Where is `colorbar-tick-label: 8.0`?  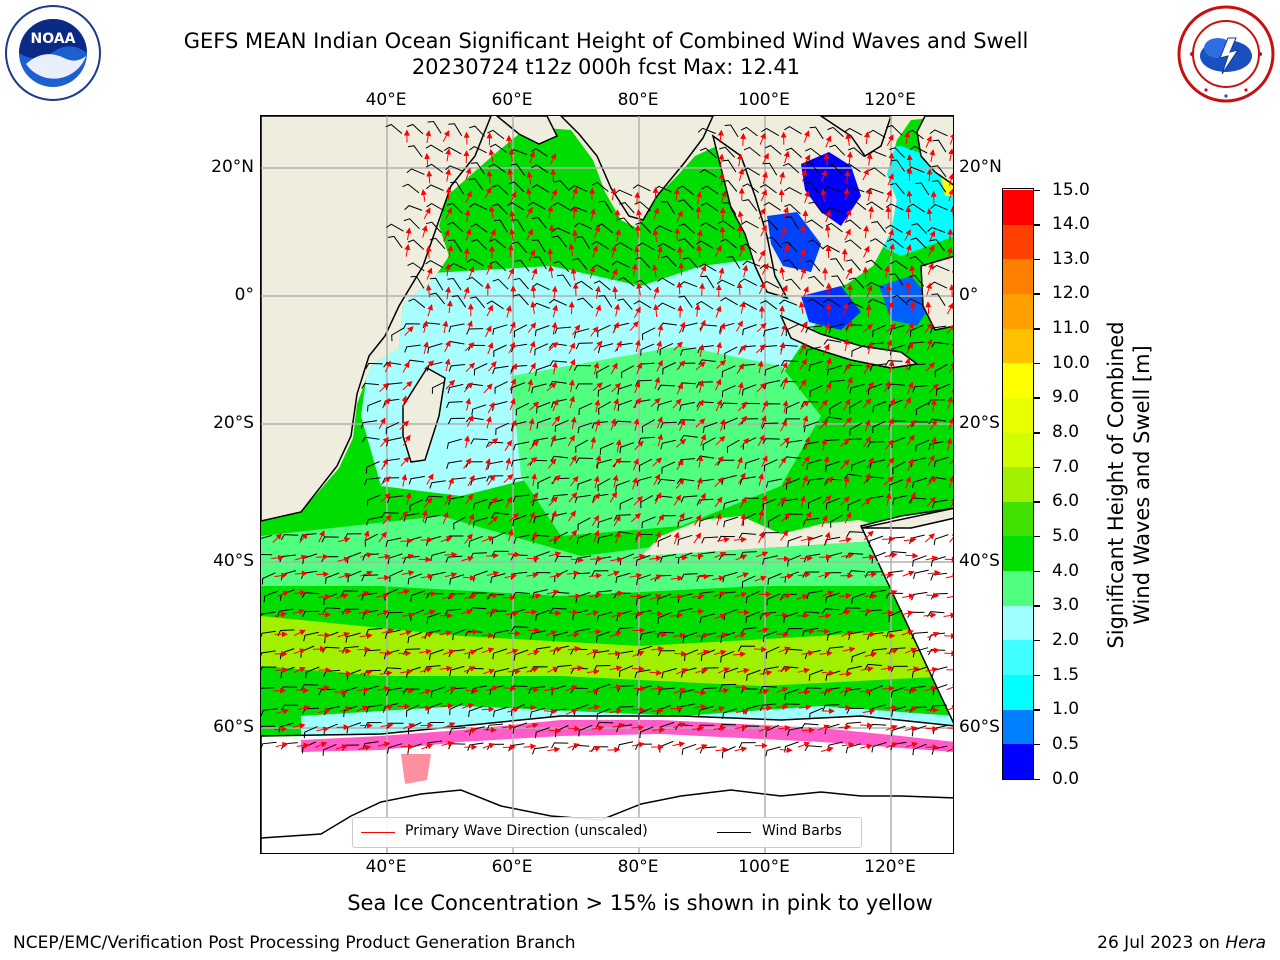
colorbar-tick-label: 8.0 is located at coordinates (1066, 432).